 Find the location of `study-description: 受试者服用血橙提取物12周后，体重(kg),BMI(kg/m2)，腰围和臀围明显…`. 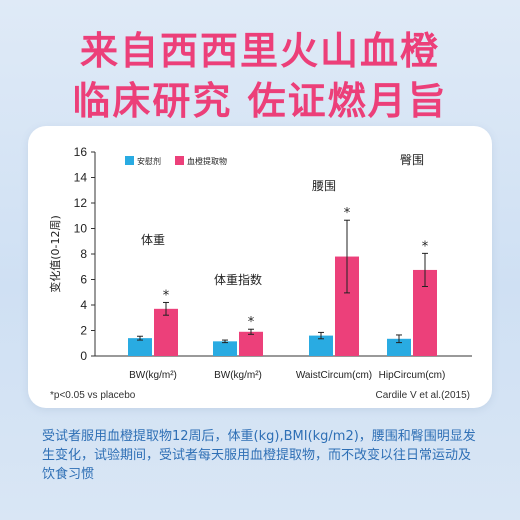

study-description: 受试者服用血橙提取物12周后，体重(kg),BMI(kg/m2)，腰围和臀围明显… is located at coordinates (259, 455).